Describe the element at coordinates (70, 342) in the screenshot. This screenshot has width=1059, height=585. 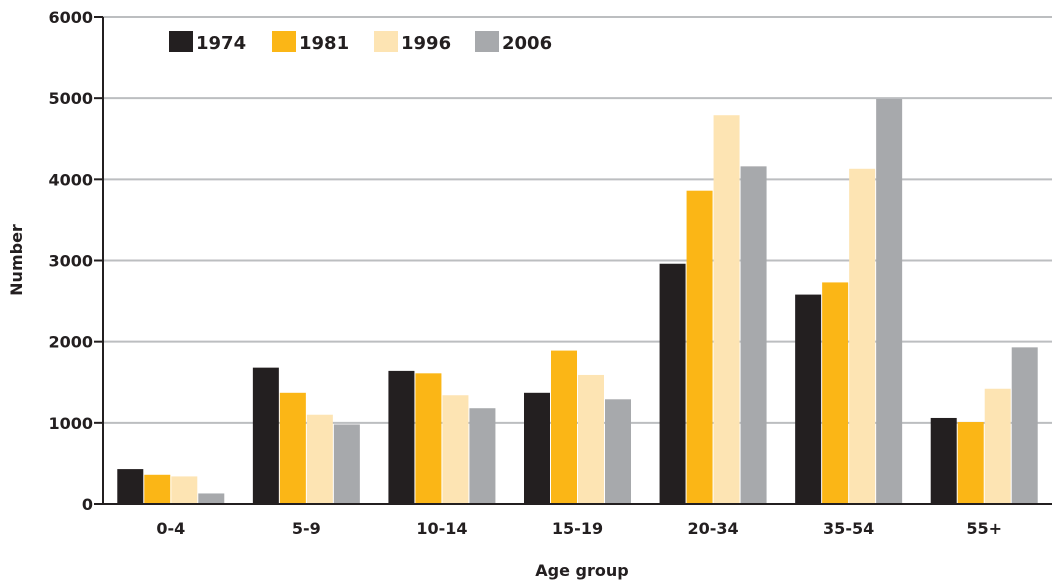
I see `y-tick-label: 2000` at that location.